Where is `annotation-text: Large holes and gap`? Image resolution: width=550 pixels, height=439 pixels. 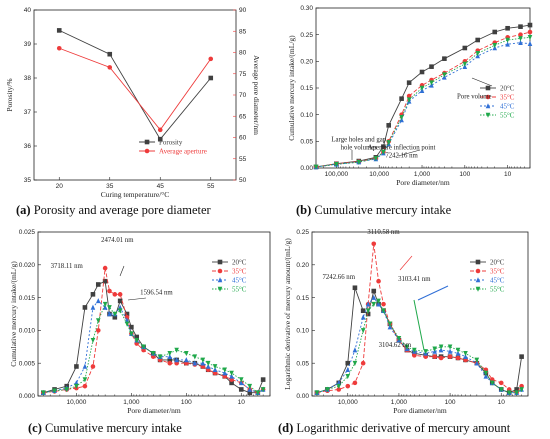
annotation-text: Large holes and gap is located at coordinates (358, 139).